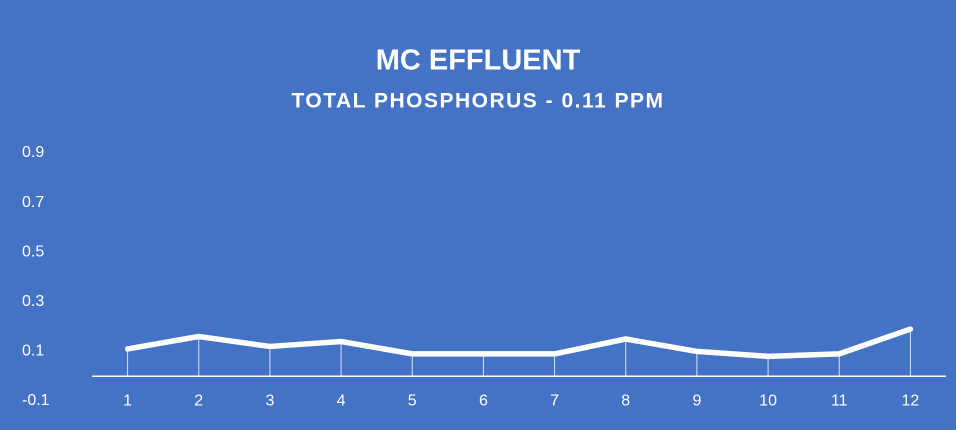 This screenshot has height=430, width=956. I want to click on y-tick-label: 0.3, so click(33, 301).